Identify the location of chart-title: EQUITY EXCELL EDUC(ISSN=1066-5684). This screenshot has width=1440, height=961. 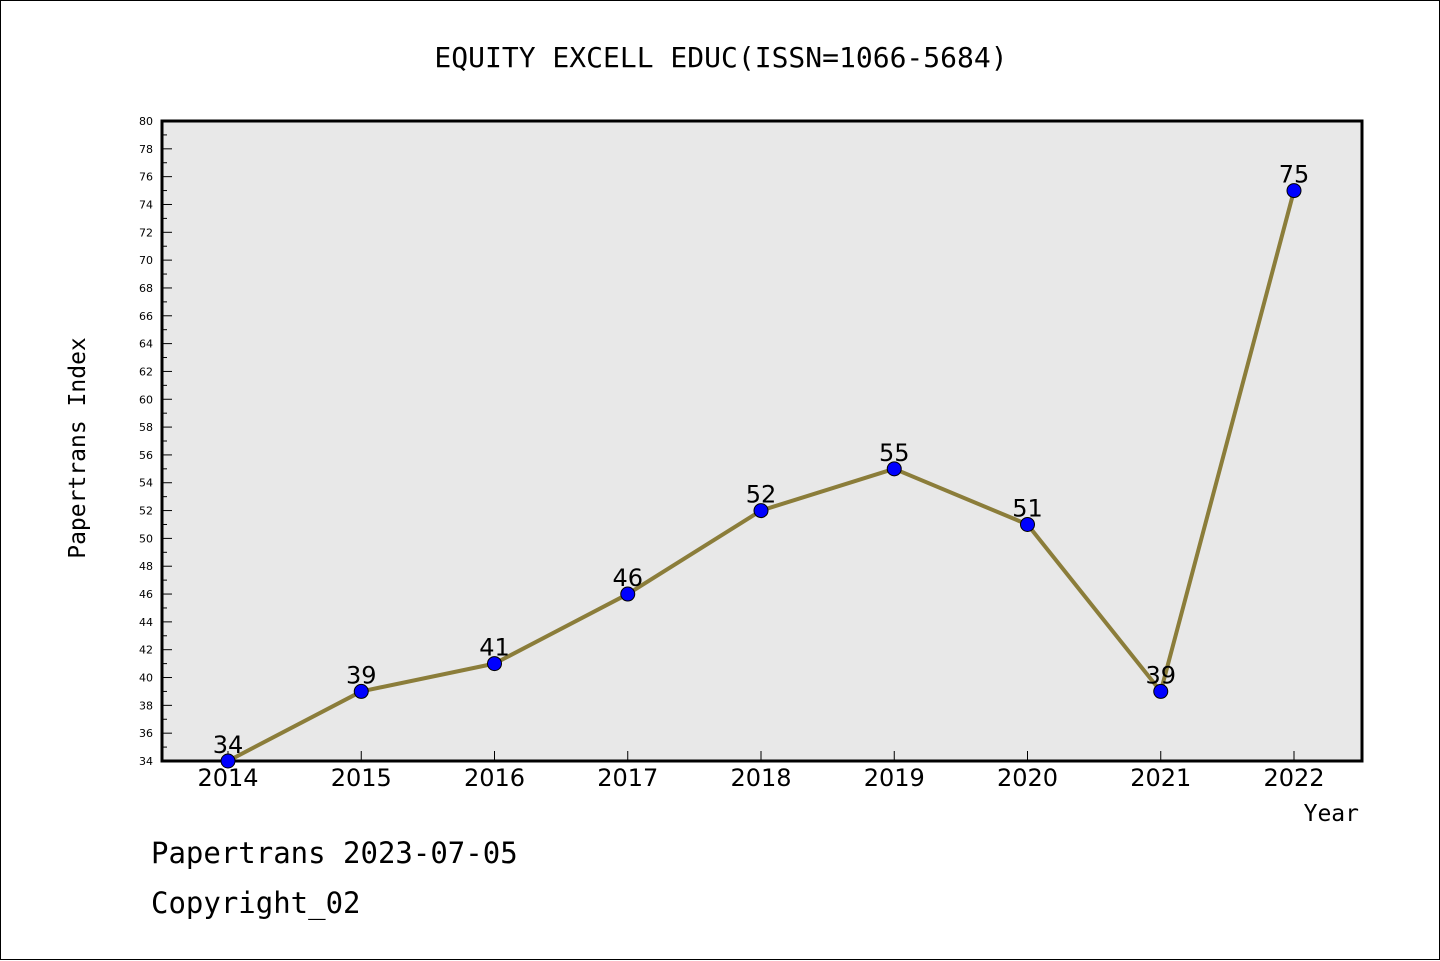
(720, 57).